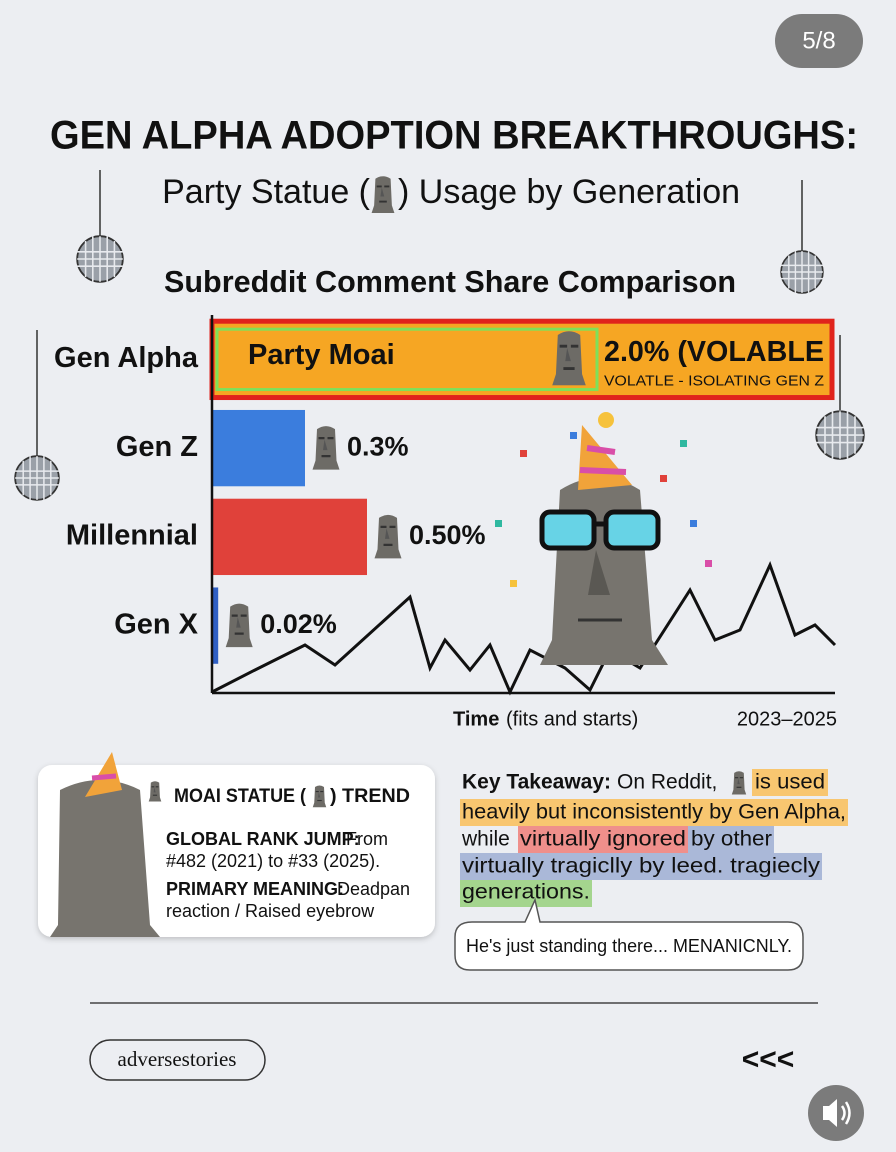 Image resolution: width=896 pixels, height=1152 pixels. What do you see at coordinates (790, 782) in the screenshot?
I see `takeaway-text: is used` at bounding box center [790, 782].